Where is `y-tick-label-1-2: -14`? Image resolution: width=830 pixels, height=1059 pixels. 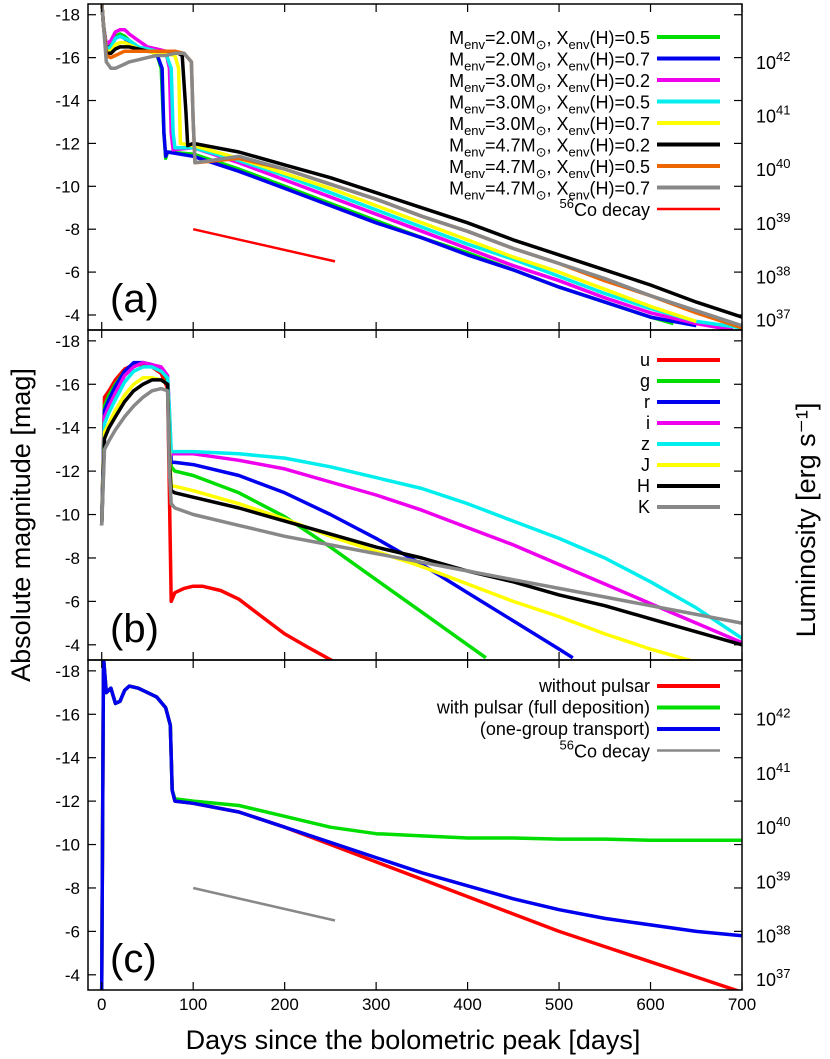 y-tick-label-1-2: -14 is located at coordinates (67, 428).